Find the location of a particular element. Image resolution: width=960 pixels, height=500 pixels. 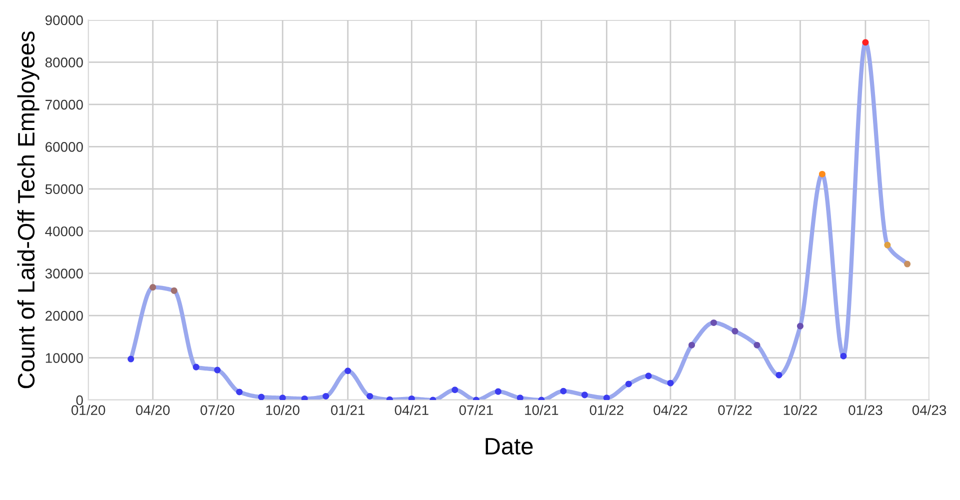

x-tick-label: 10/22 is located at coordinates (800, 410).